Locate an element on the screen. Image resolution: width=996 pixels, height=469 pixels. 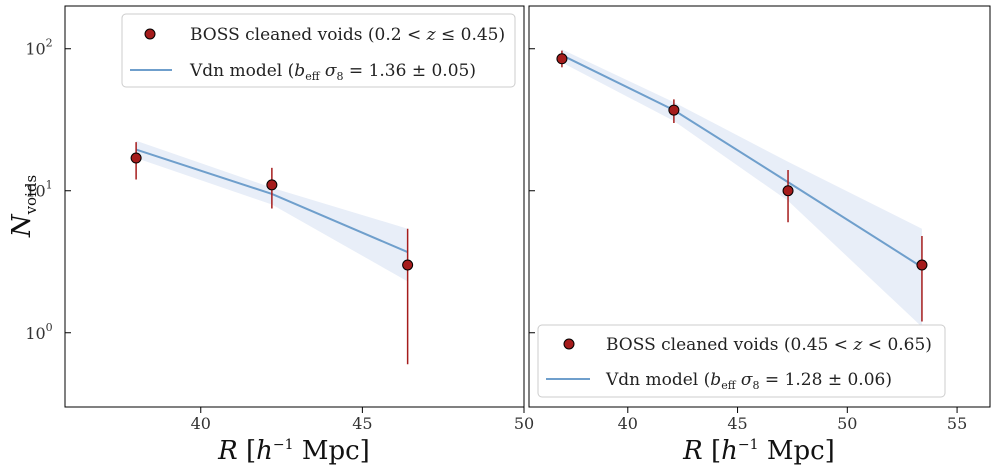
left-model-band-layer is located at coordinates (272, 211).